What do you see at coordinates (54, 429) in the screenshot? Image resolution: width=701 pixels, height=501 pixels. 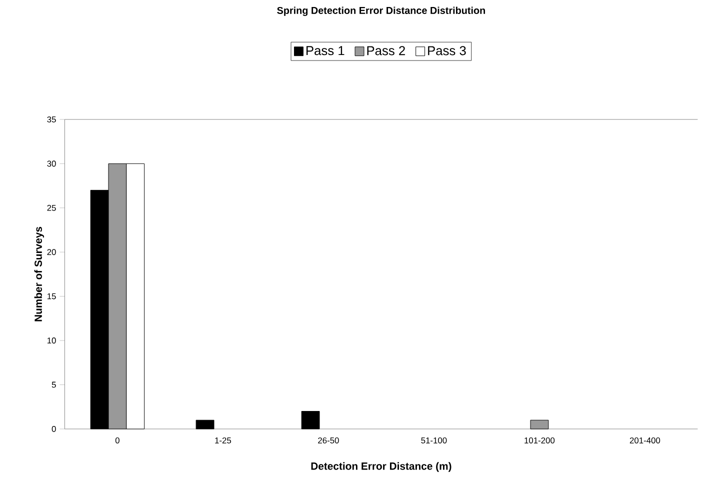 I see `y-tick-label: 0` at bounding box center [54, 429].